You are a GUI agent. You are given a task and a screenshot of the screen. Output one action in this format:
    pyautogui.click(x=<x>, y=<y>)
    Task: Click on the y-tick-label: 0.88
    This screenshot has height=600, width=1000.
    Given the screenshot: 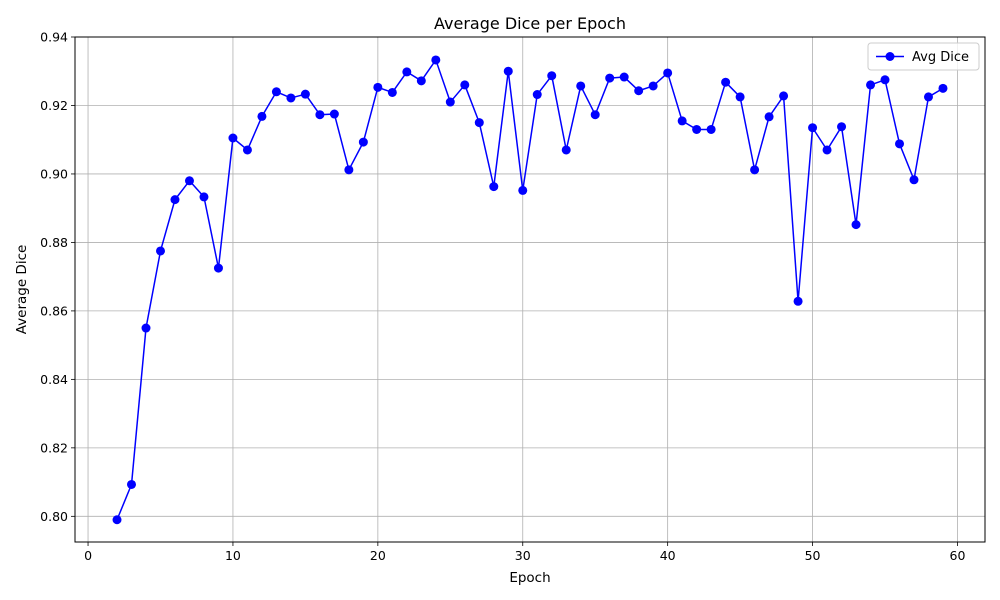 What is the action you would take?
    pyautogui.click(x=54, y=242)
    